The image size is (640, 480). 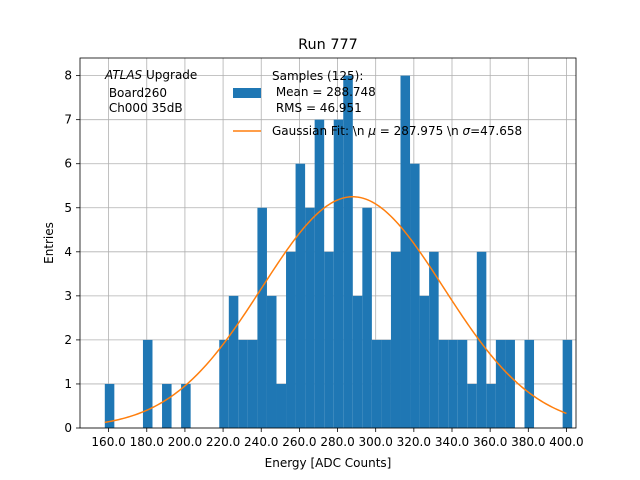 What do you see at coordinates (528, 442) in the screenshot?
I see `x-tick-label: 380.0` at bounding box center [528, 442].